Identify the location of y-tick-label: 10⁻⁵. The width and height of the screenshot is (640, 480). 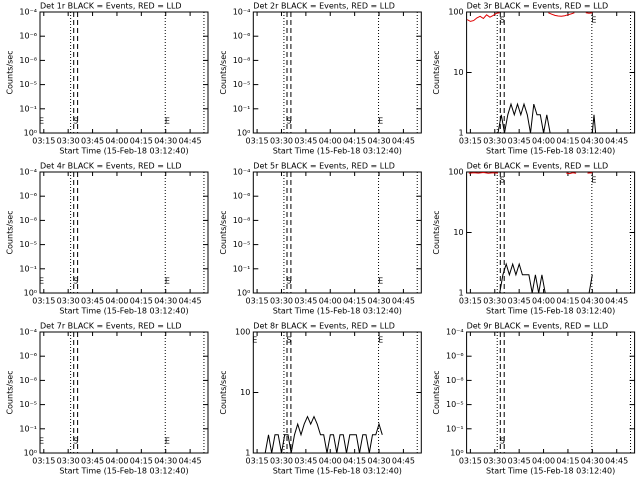
(455, 404).